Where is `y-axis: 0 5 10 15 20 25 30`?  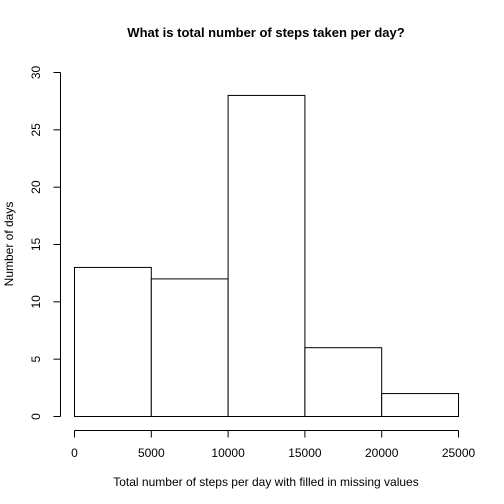
y-axis: 0 5 10 15 20 25 30 is located at coordinates (45, 243).